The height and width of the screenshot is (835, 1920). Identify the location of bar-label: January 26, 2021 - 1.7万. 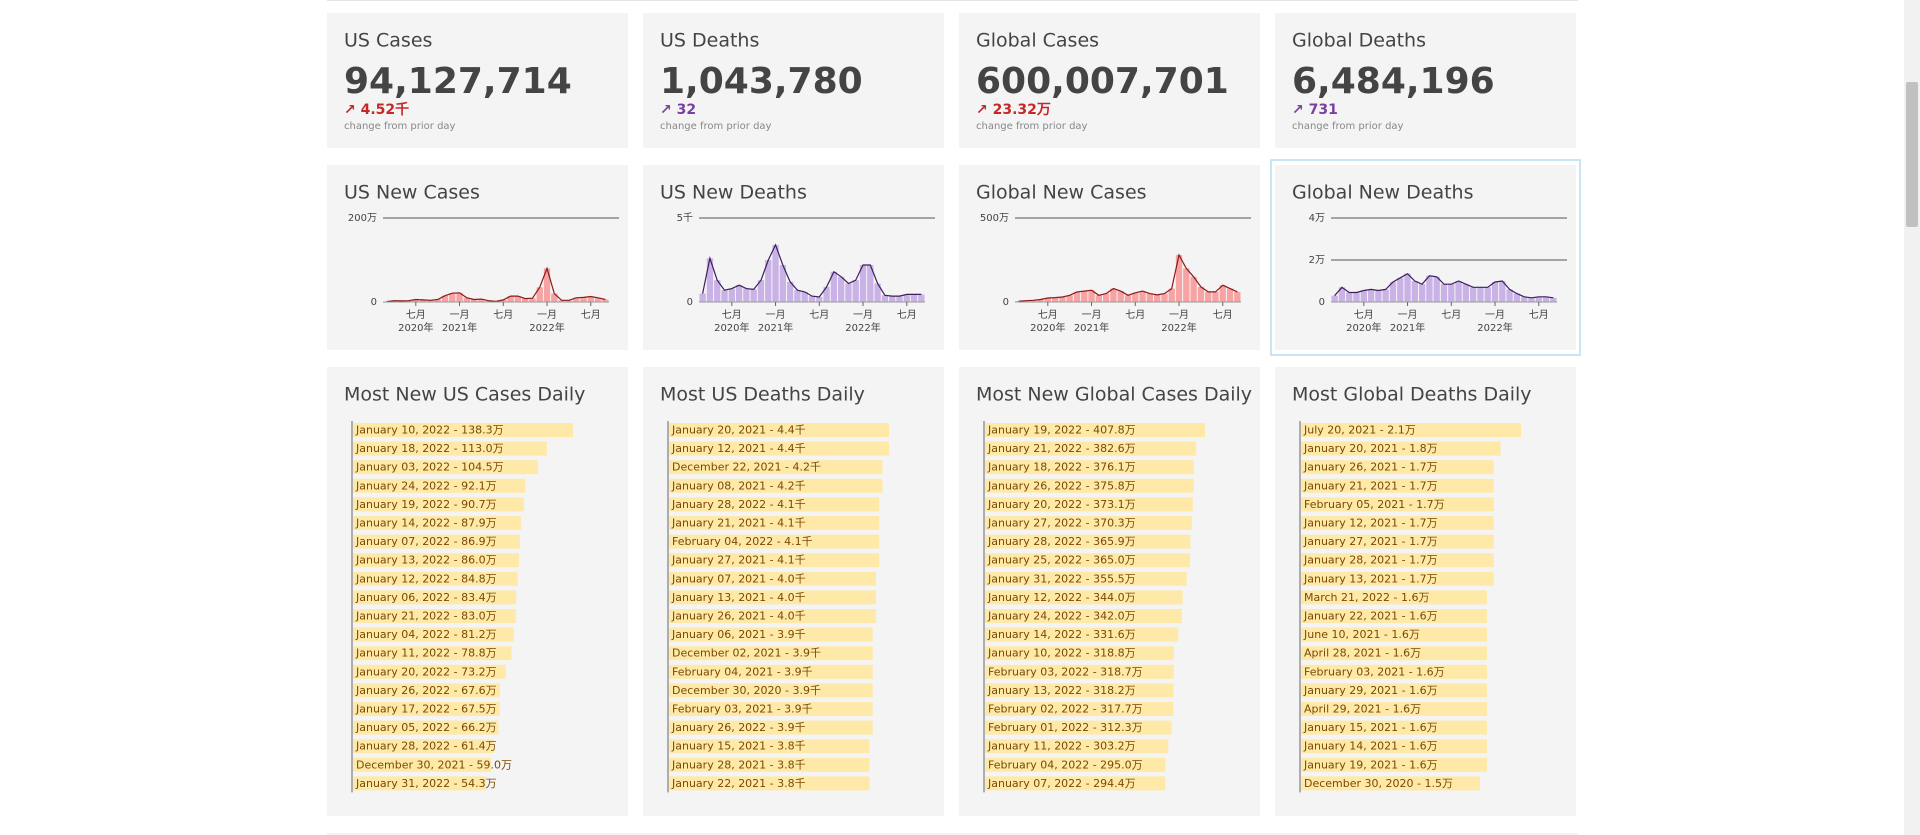
(1370, 467).